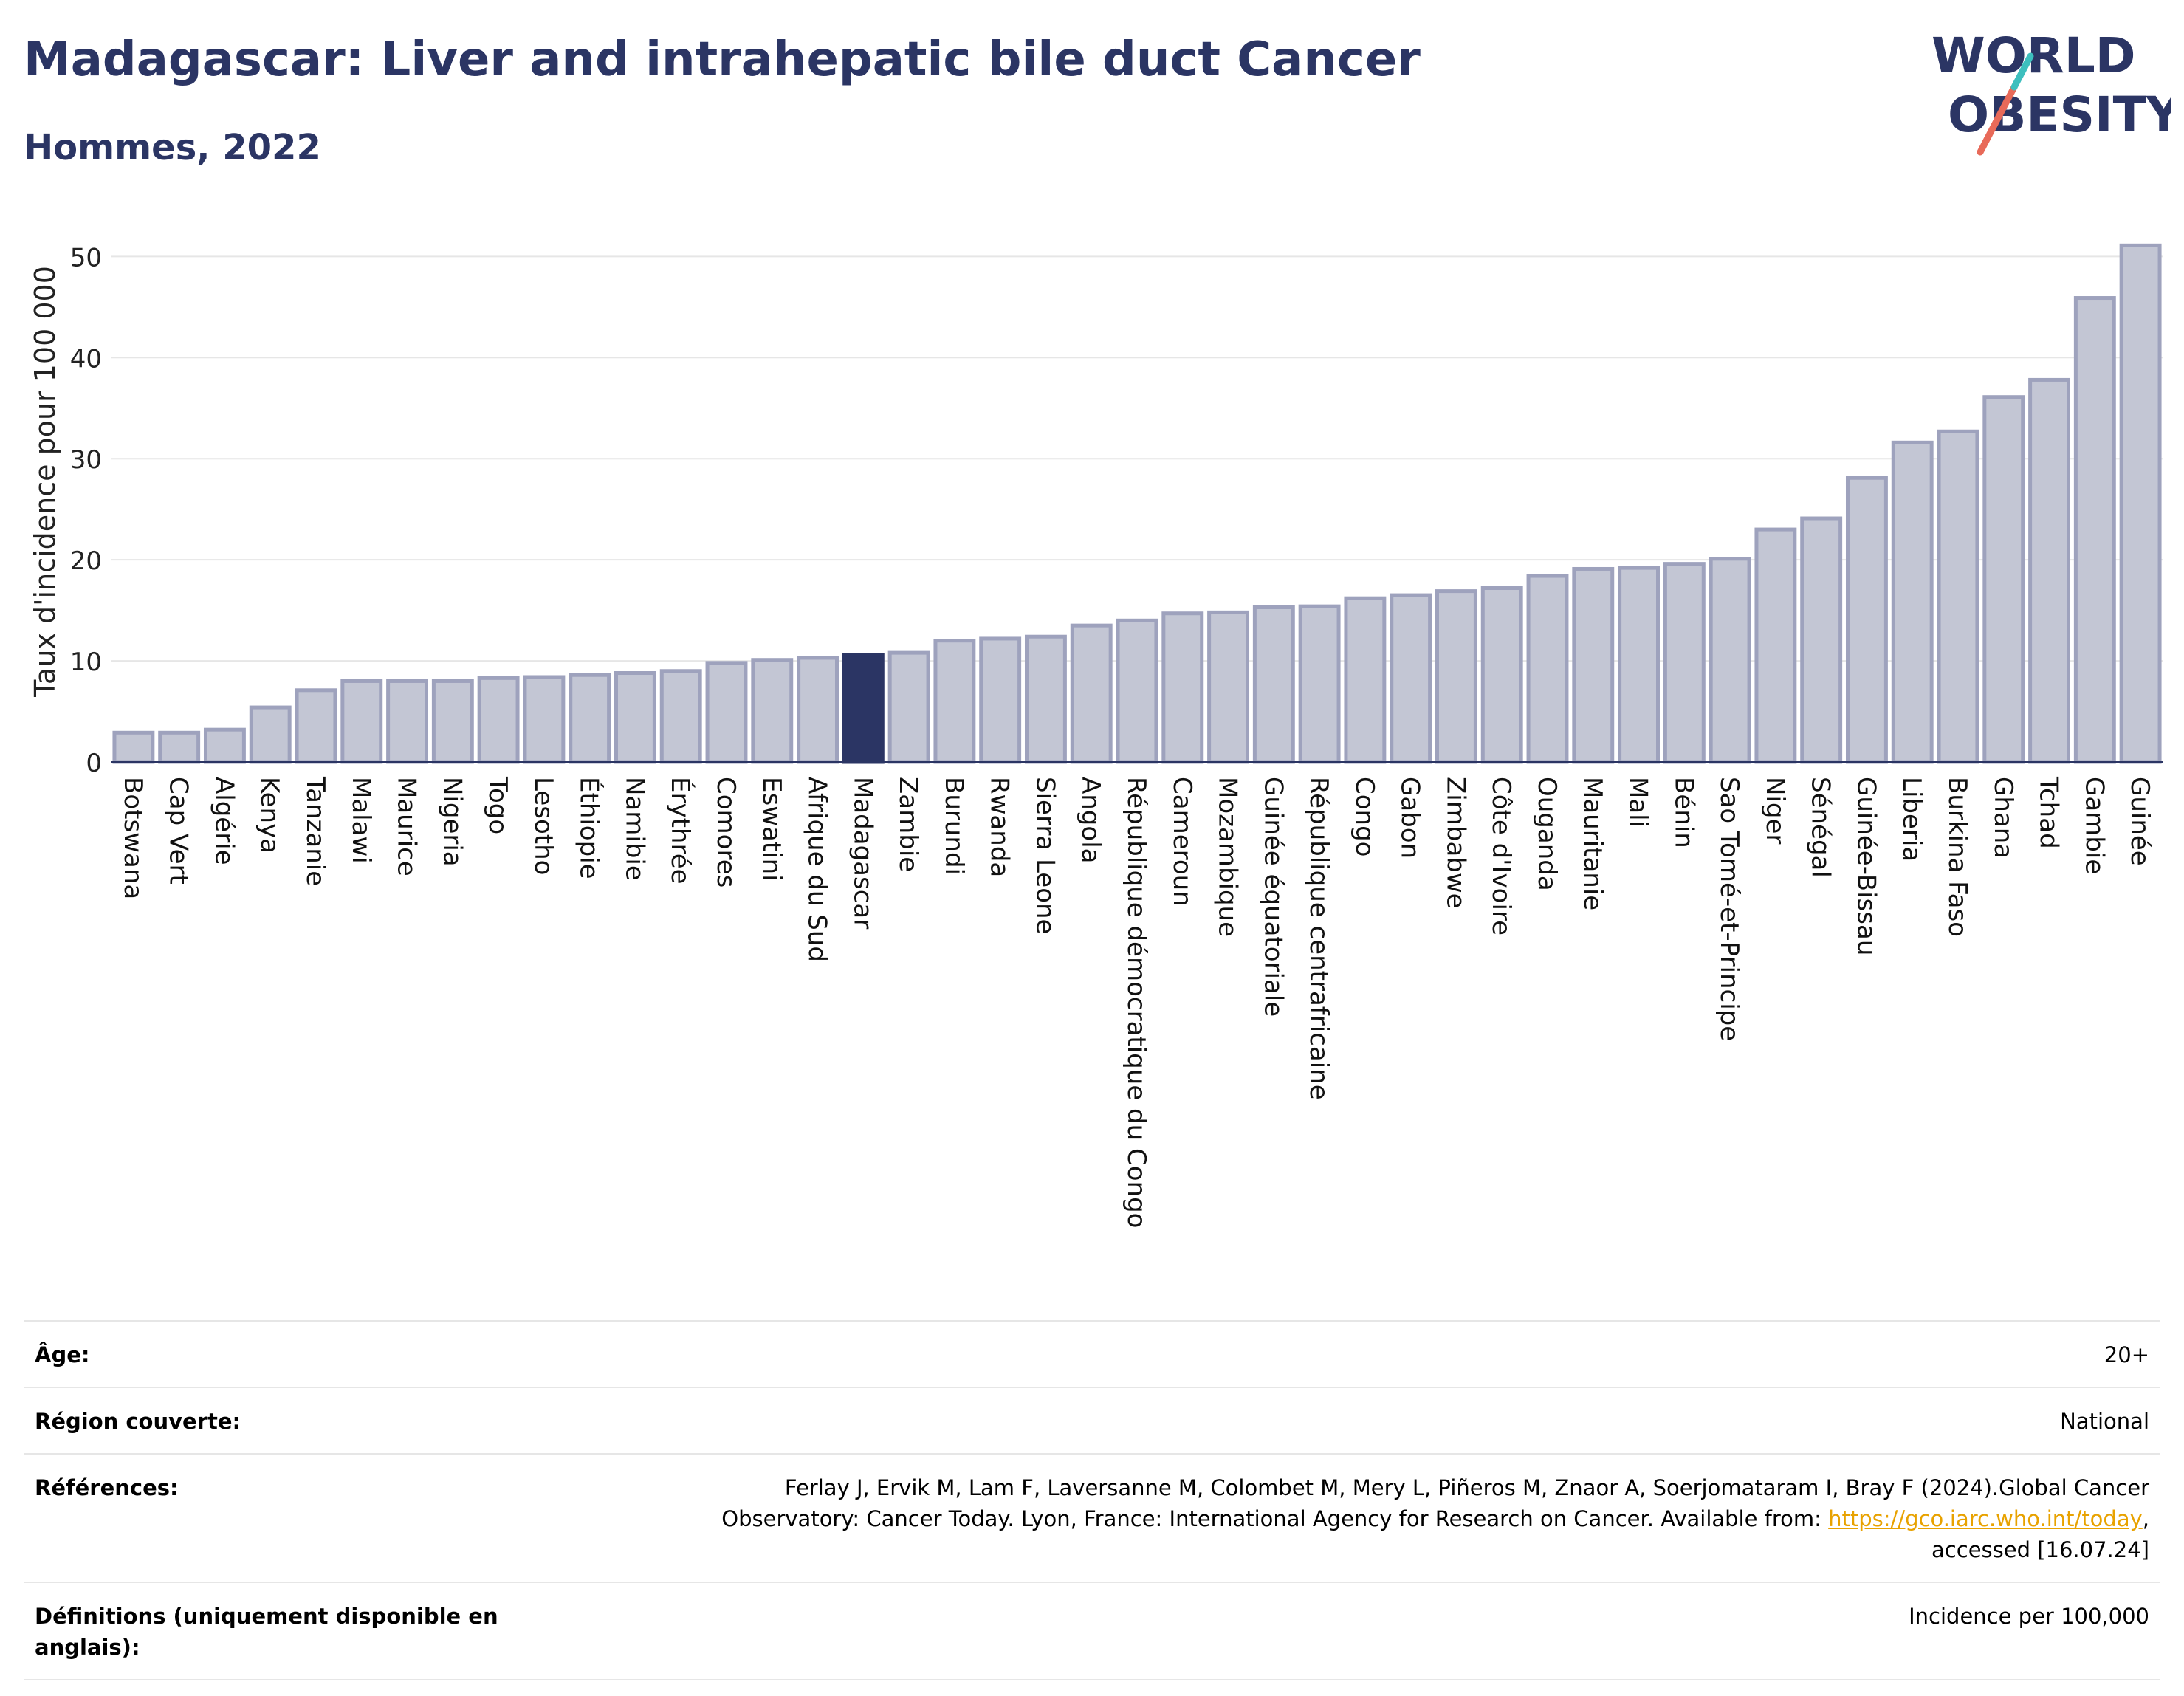 The image size is (2184, 1696). What do you see at coordinates (1986, 1518) in the screenshot?
I see `references-link: https://gco.iarc.who.int/today` at bounding box center [1986, 1518].